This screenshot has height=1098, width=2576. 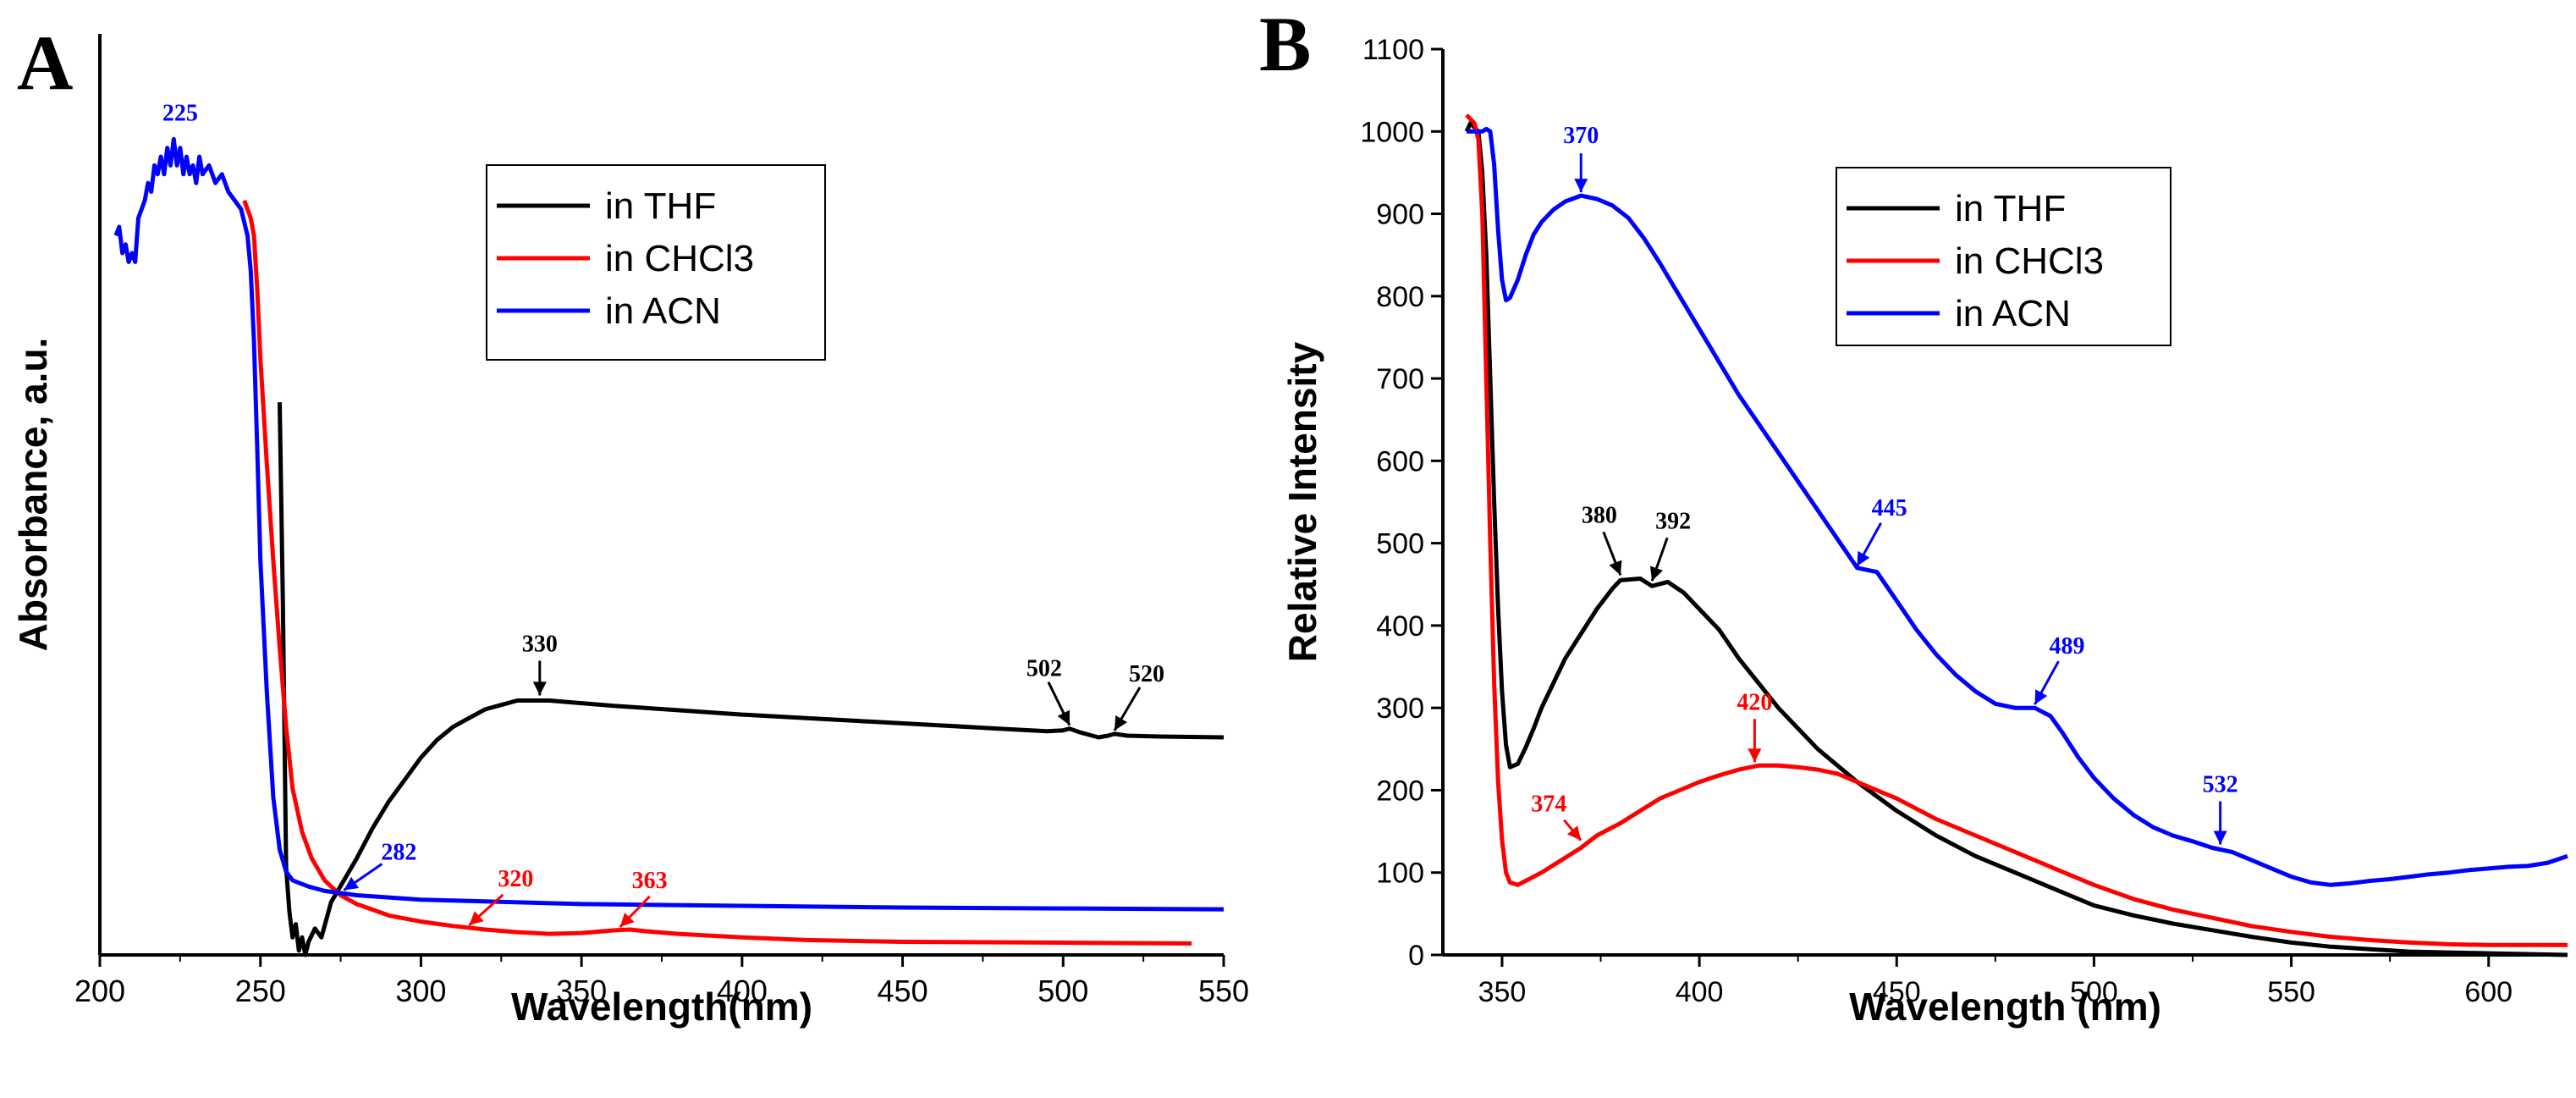 What do you see at coordinates (2030, 261) in the screenshot?
I see `panel-b-legend-label: in CHCl3` at bounding box center [2030, 261].